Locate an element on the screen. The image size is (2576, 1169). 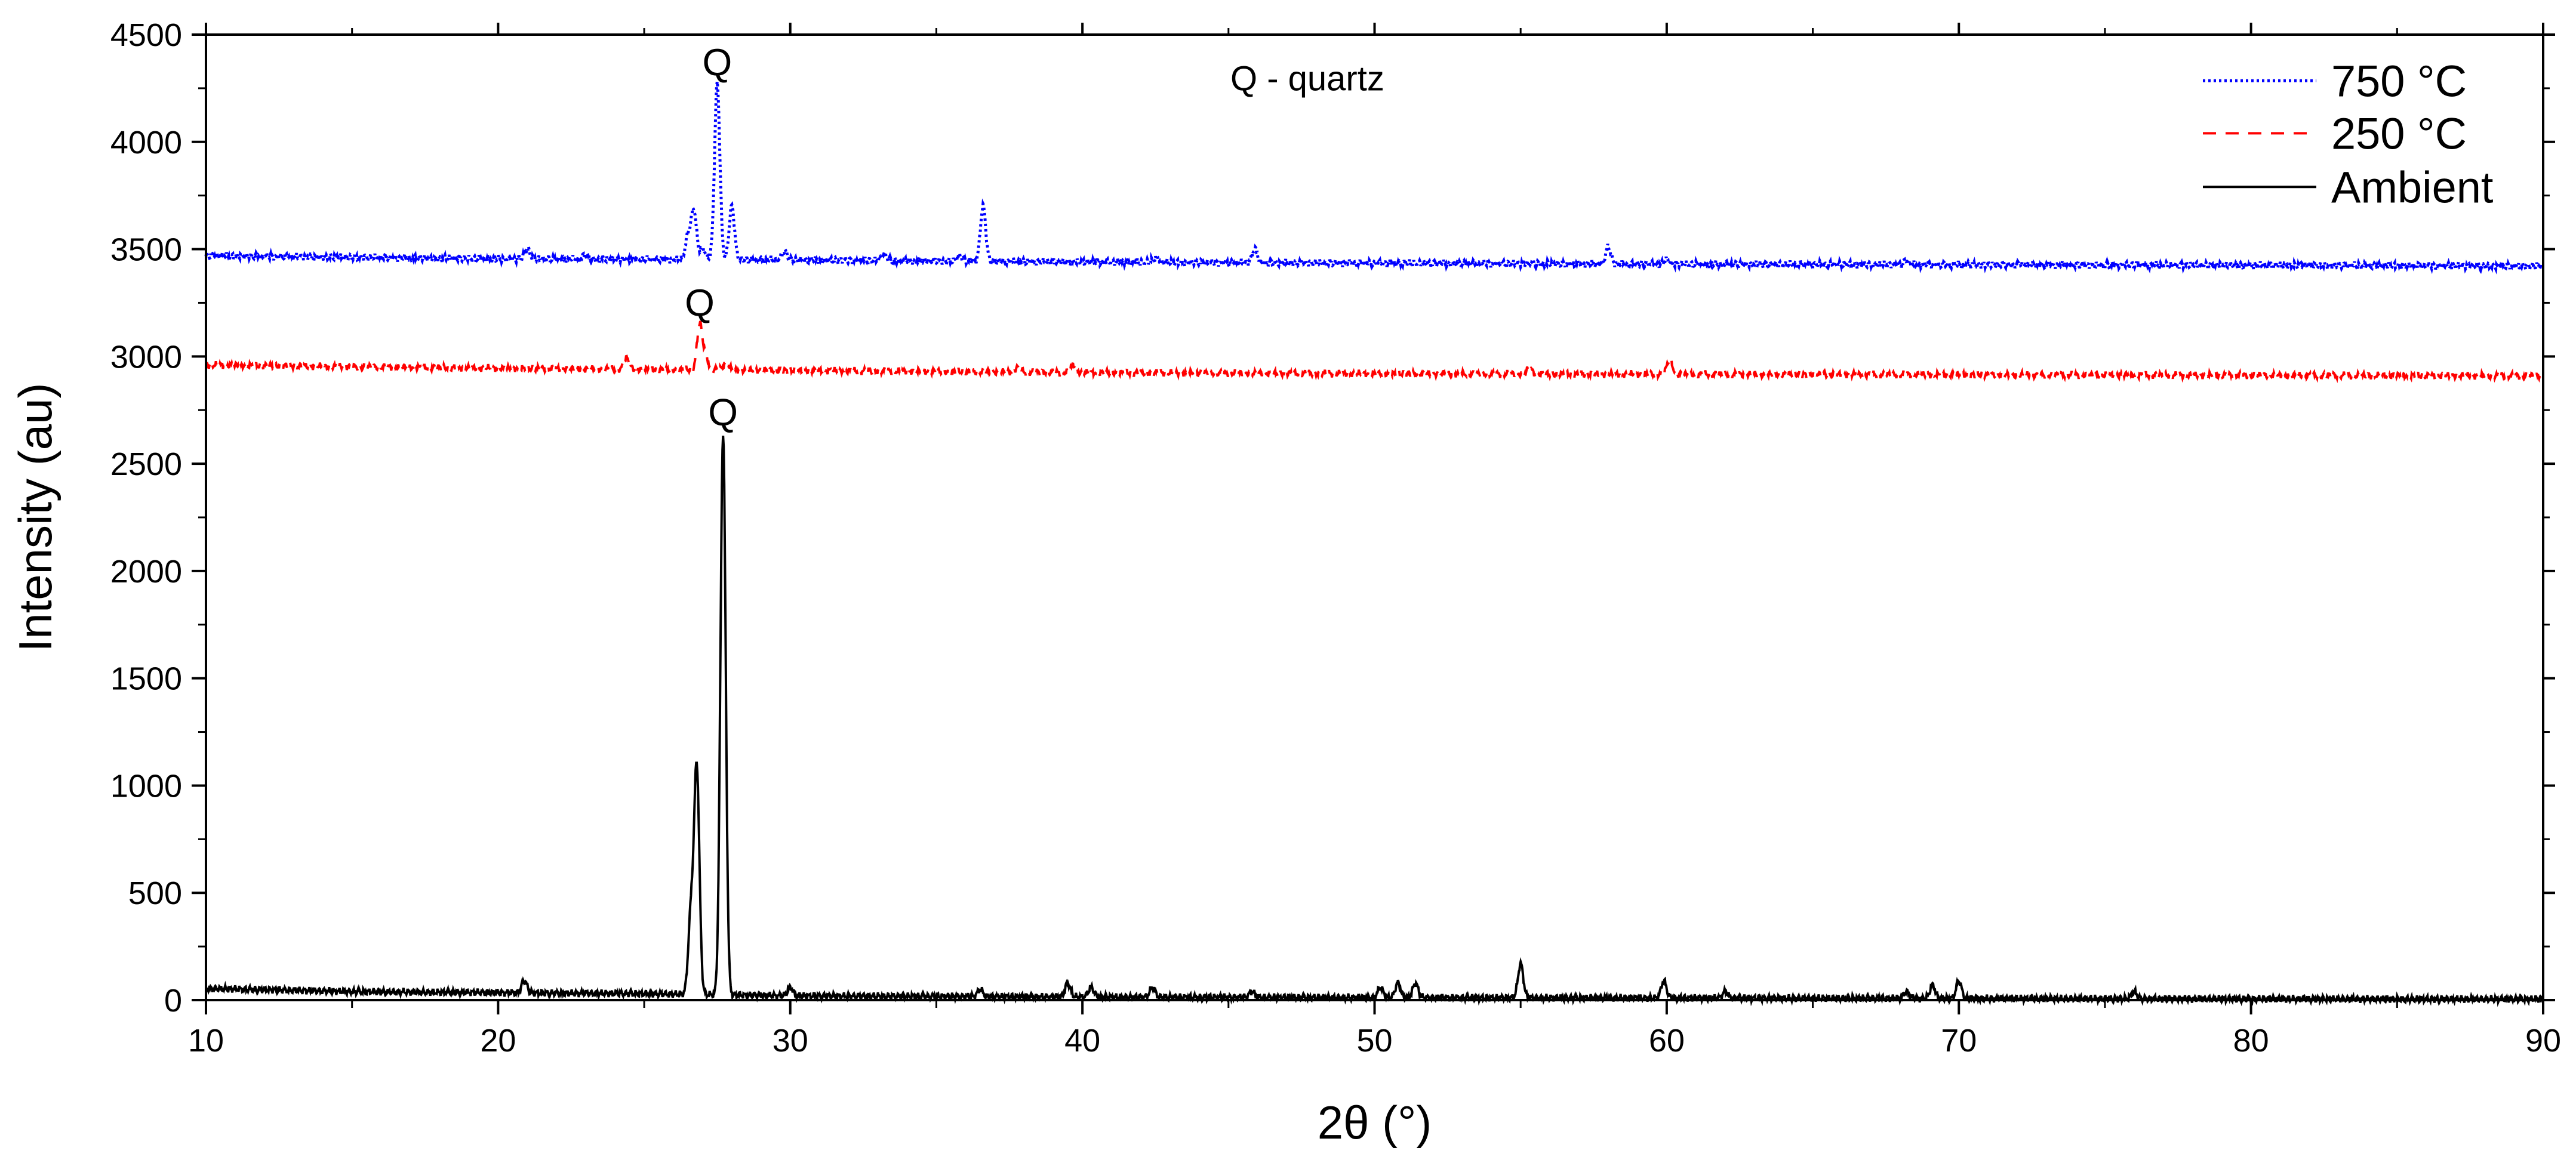
y-tick-label-4000: 4000 is located at coordinates (146, 143).